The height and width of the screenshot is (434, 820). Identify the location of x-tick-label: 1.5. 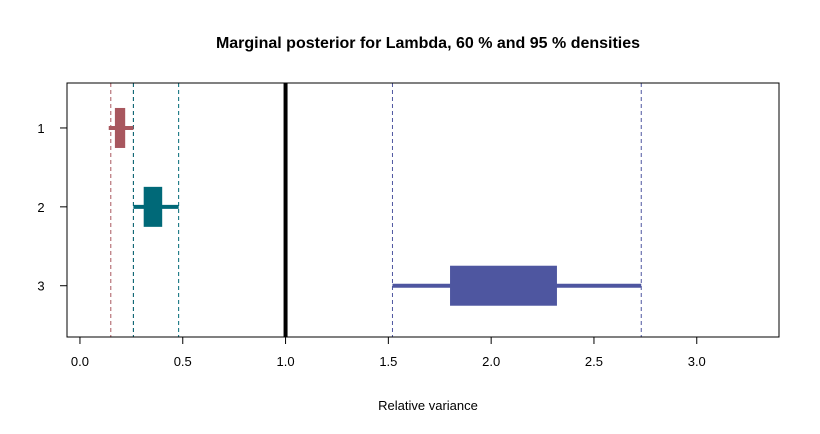
(388, 361).